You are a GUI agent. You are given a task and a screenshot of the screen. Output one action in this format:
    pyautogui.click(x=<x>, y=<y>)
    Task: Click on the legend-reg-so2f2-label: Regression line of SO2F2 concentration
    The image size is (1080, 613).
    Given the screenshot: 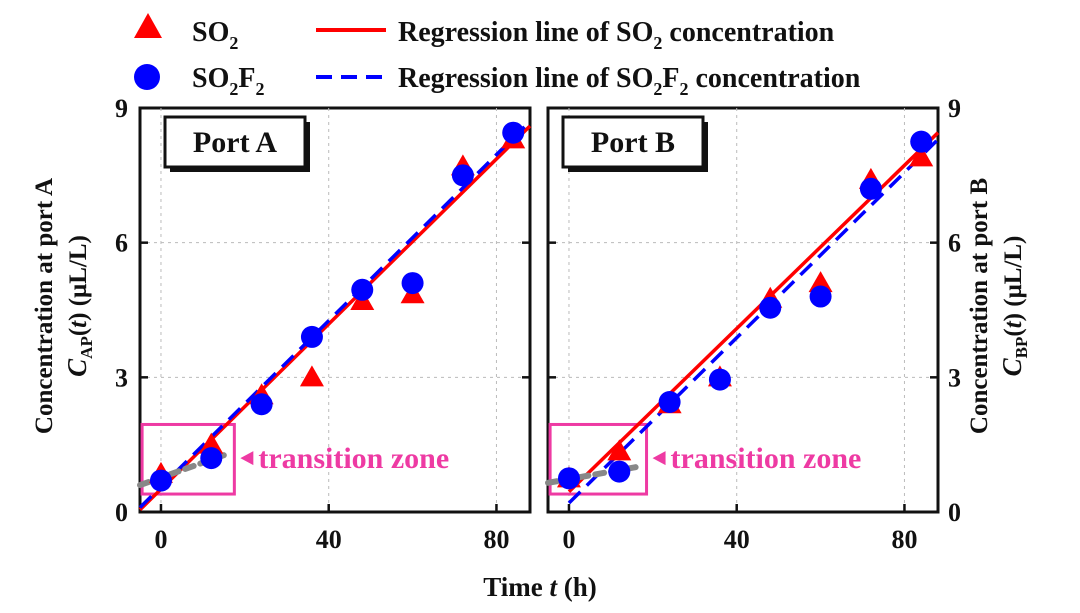 What is the action you would take?
    pyautogui.click(x=629, y=81)
    